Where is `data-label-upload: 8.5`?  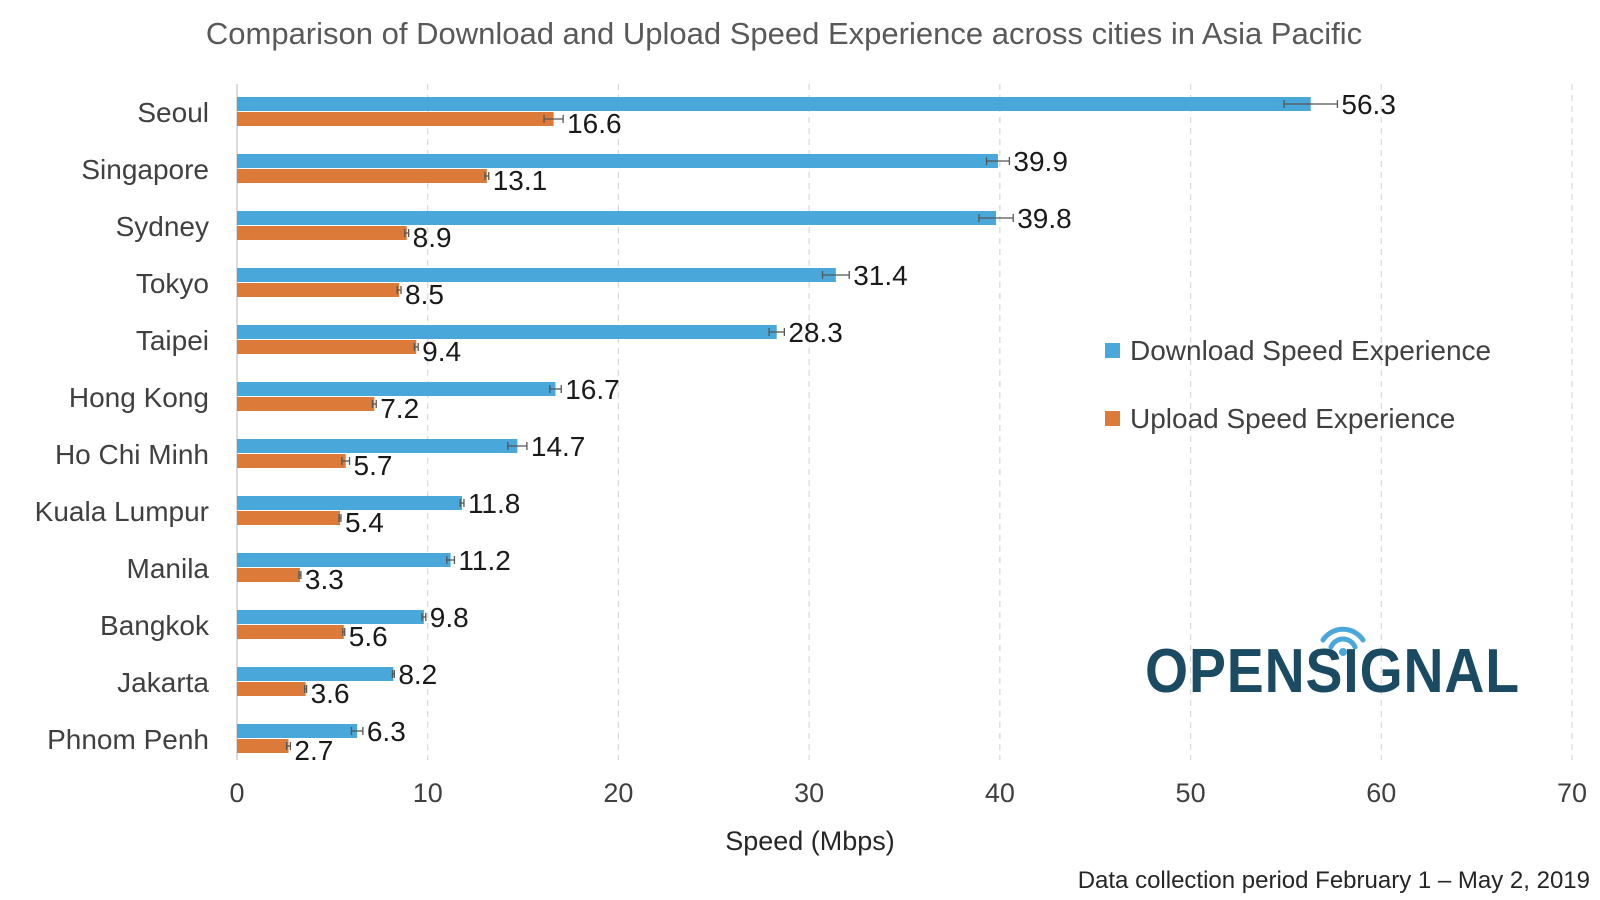 data-label-upload: 8.5 is located at coordinates (424, 294).